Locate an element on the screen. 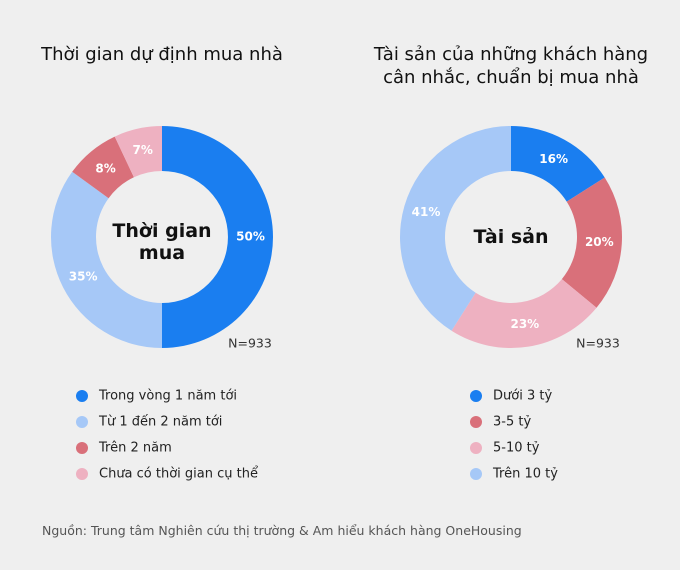 The width and height of the screenshot is (680, 570). data-label: 7% is located at coordinates (143, 150).